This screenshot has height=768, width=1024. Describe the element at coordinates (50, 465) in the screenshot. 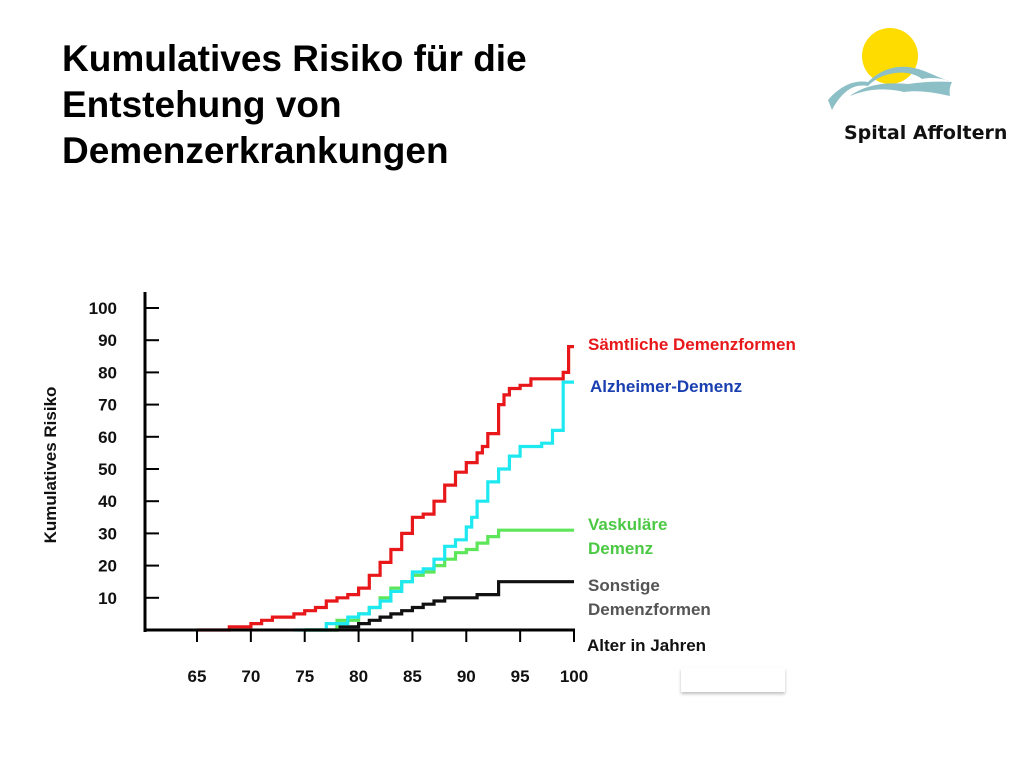

I see `y-axis-label: Kumulatives Risiko` at that location.